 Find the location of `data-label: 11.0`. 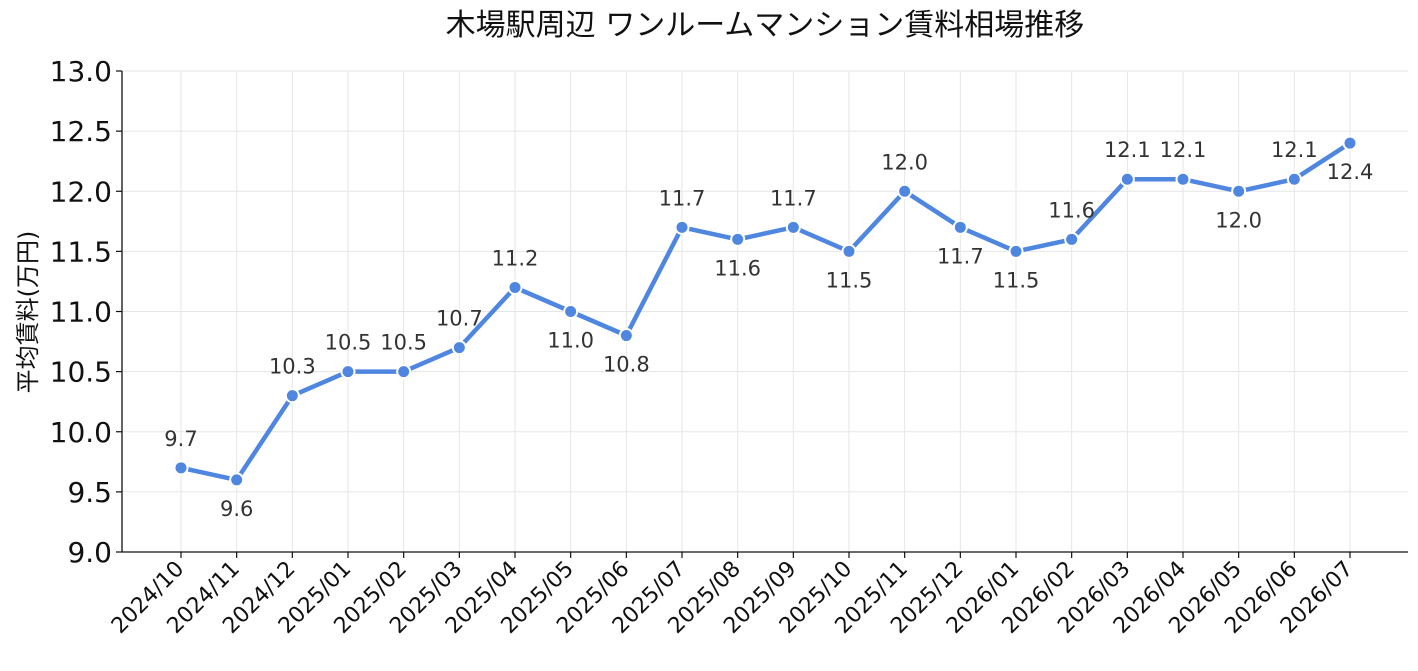

data-label: 11.0 is located at coordinates (570, 341).